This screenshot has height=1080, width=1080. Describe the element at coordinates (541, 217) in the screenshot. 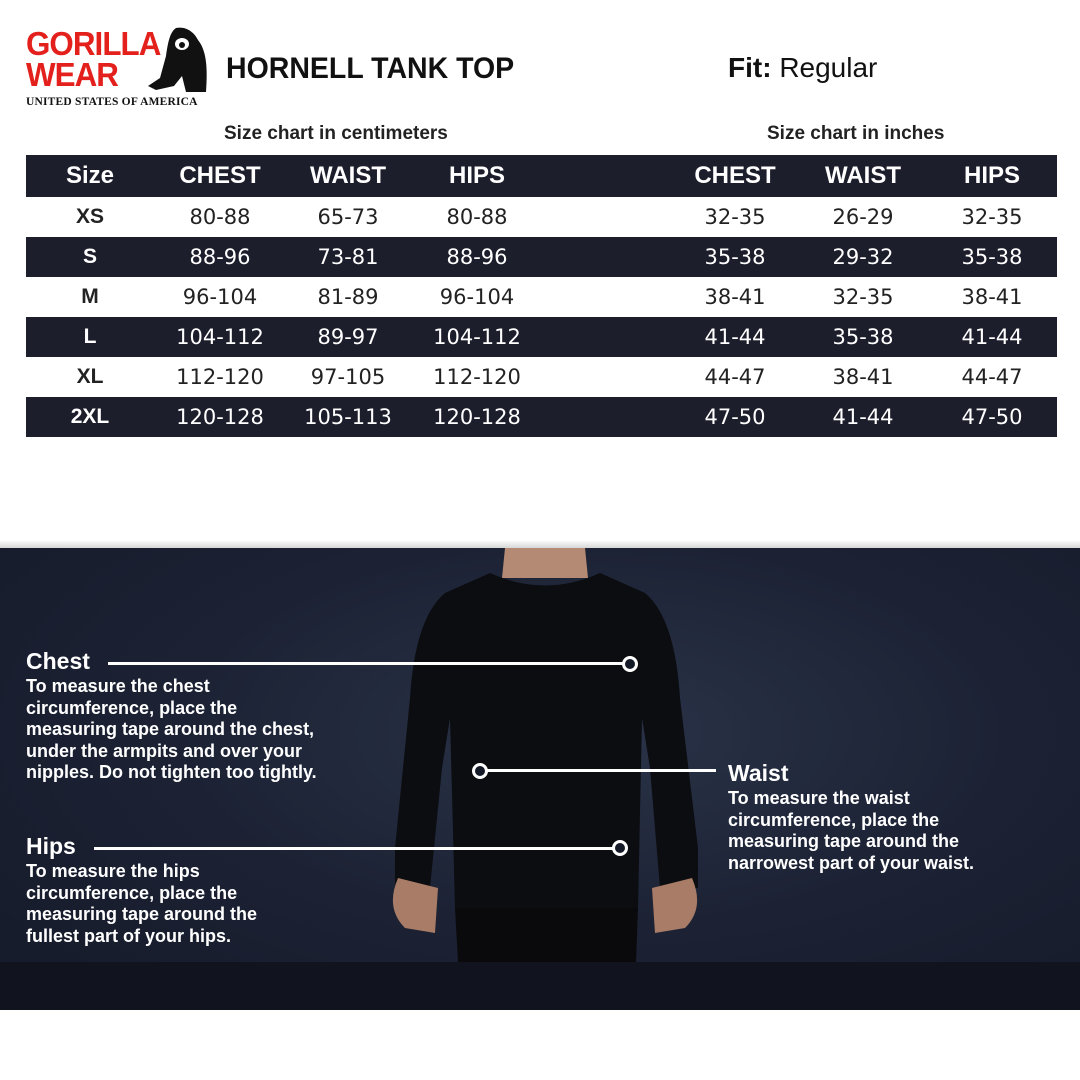

I see `table-row: XS 80-88 65-73 80-88 32-35 26-29 32-35` at that location.